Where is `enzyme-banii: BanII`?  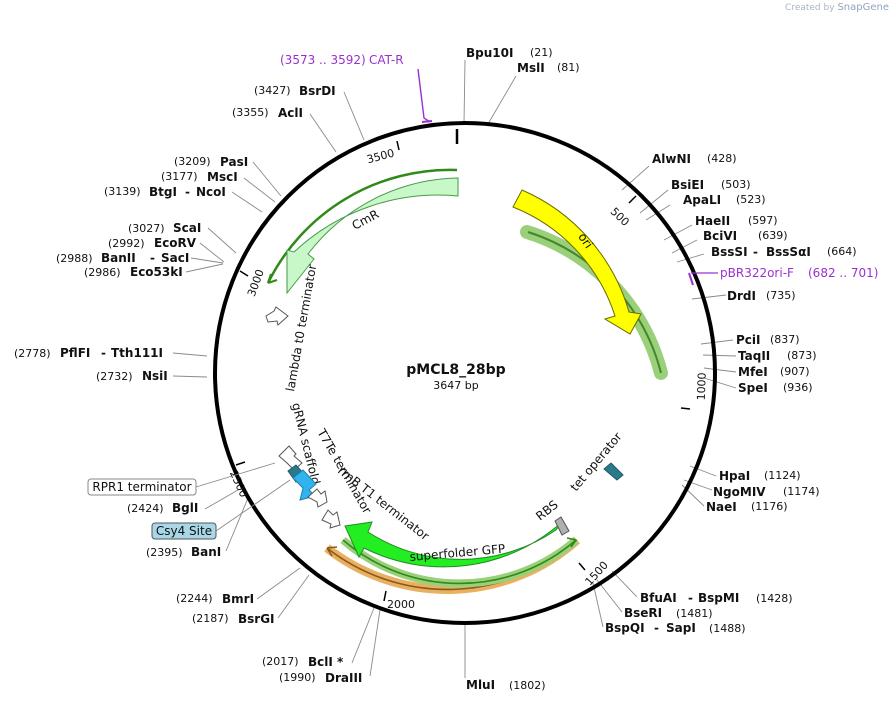 enzyme-banii: BanII is located at coordinates (118, 258).